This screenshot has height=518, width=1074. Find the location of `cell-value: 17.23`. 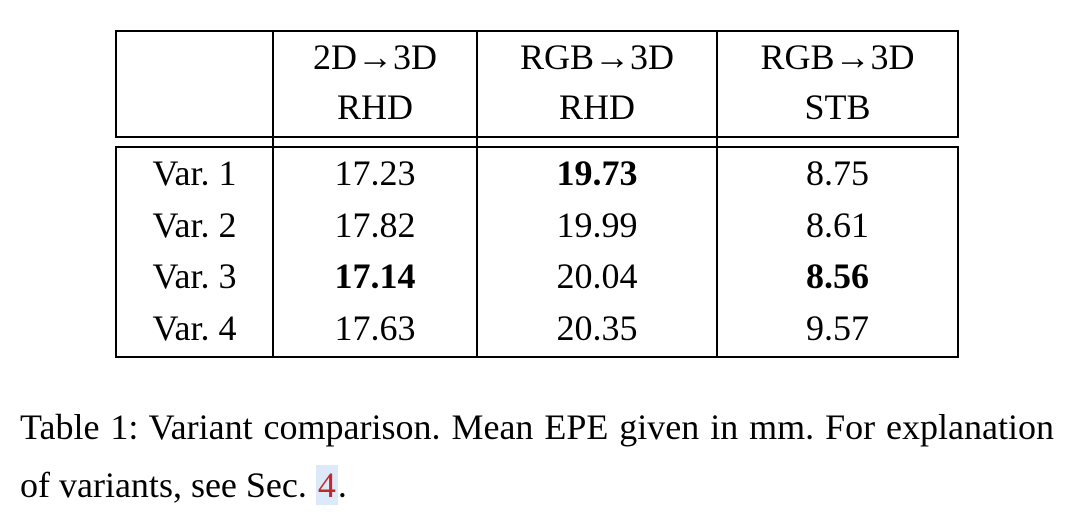

cell-value: 17.23 is located at coordinates (375, 173).